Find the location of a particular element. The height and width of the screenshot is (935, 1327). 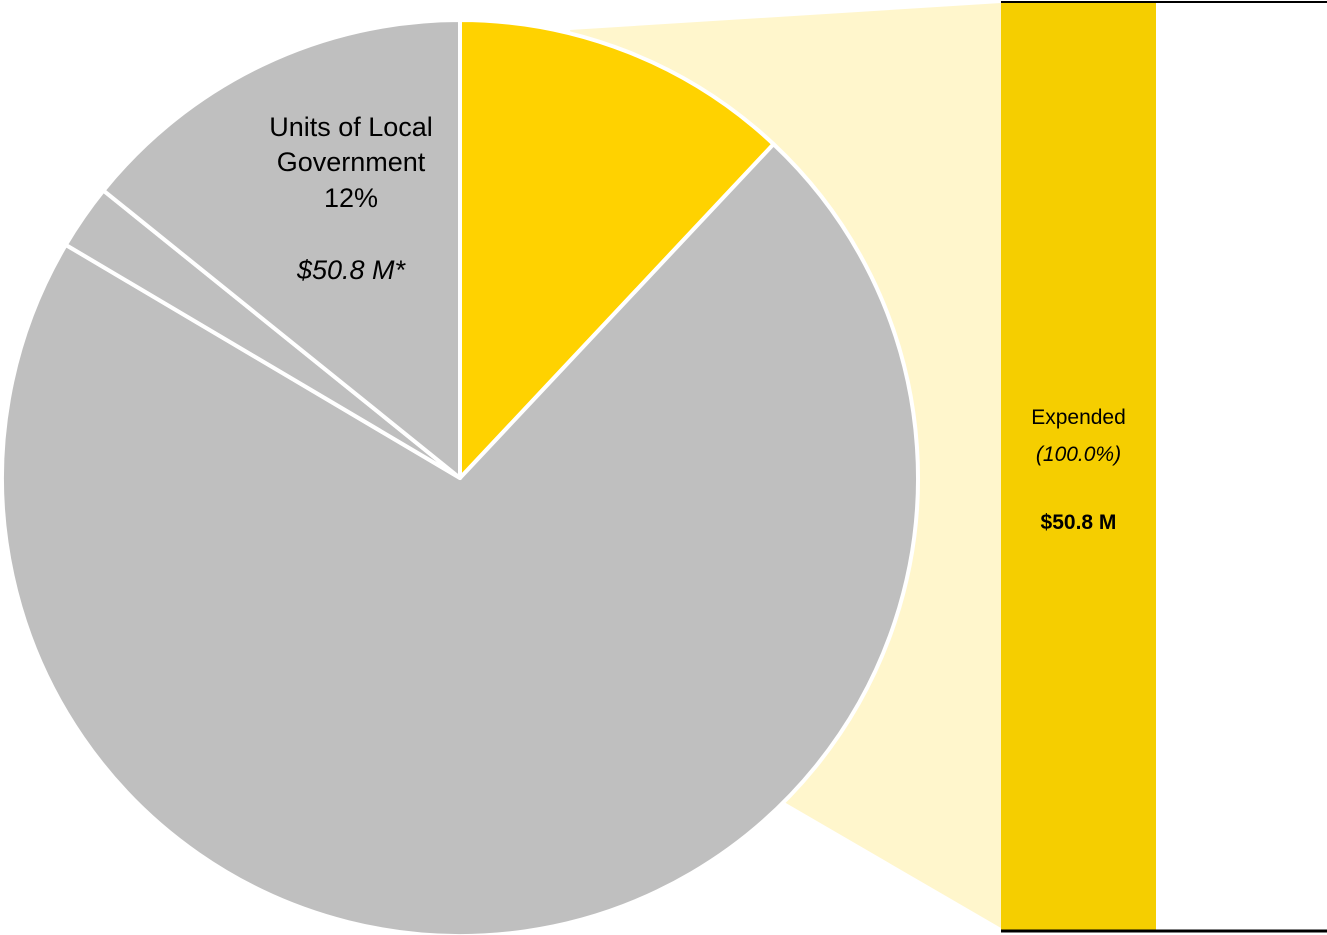

slice-label-line2: Government is located at coordinates (351, 162).